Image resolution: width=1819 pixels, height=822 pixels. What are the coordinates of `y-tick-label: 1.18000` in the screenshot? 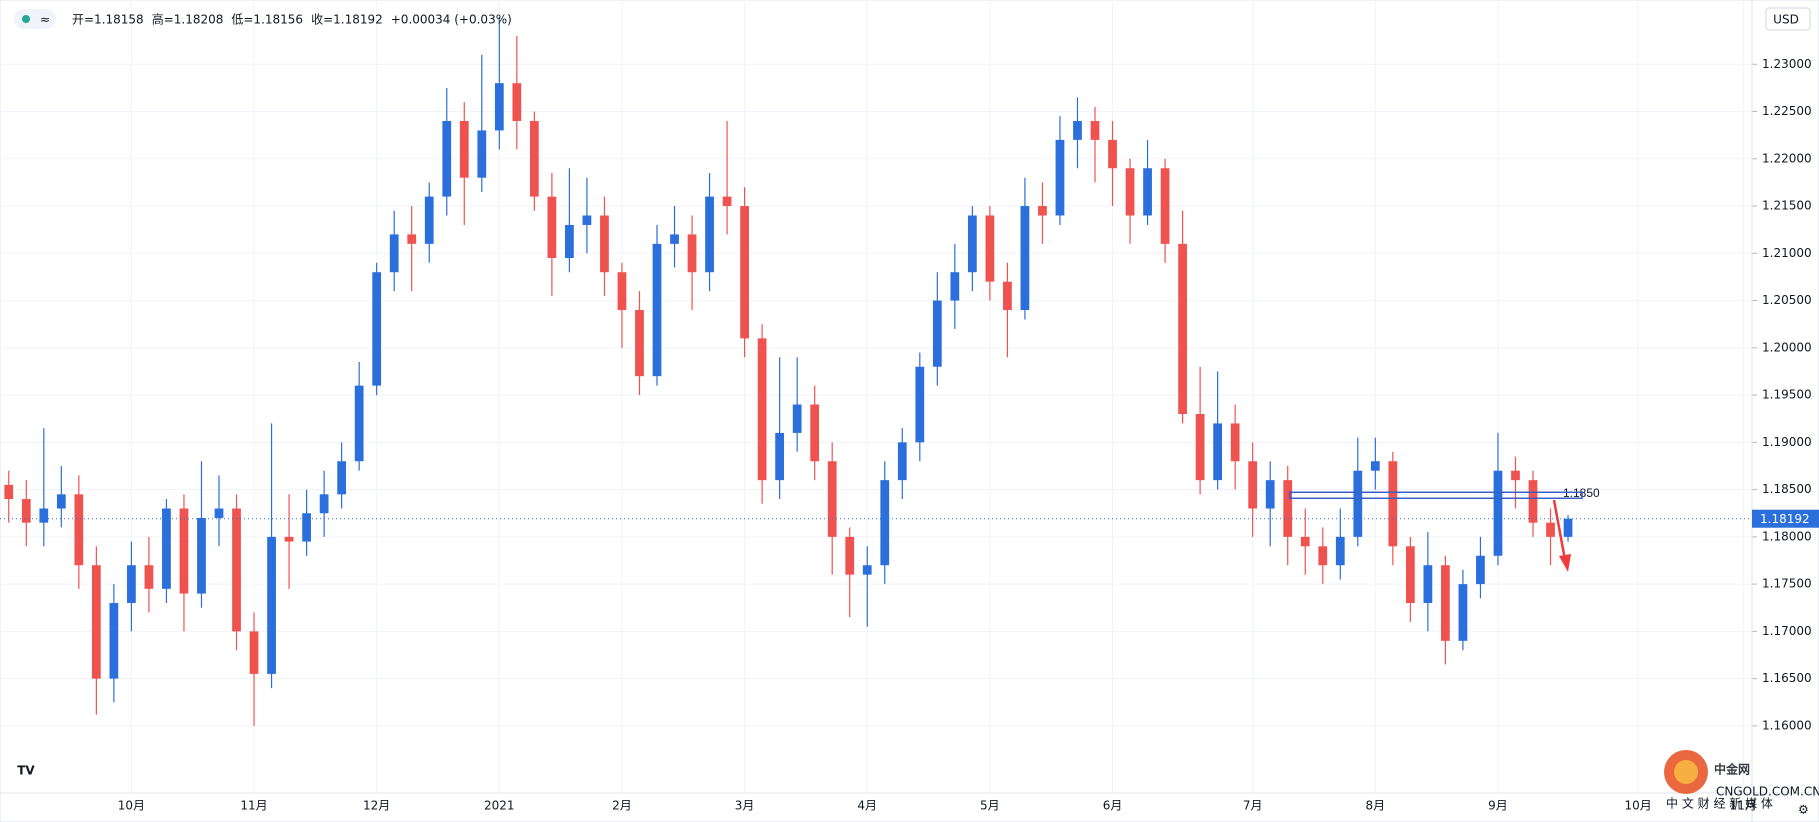 It's located at (1787, 536).